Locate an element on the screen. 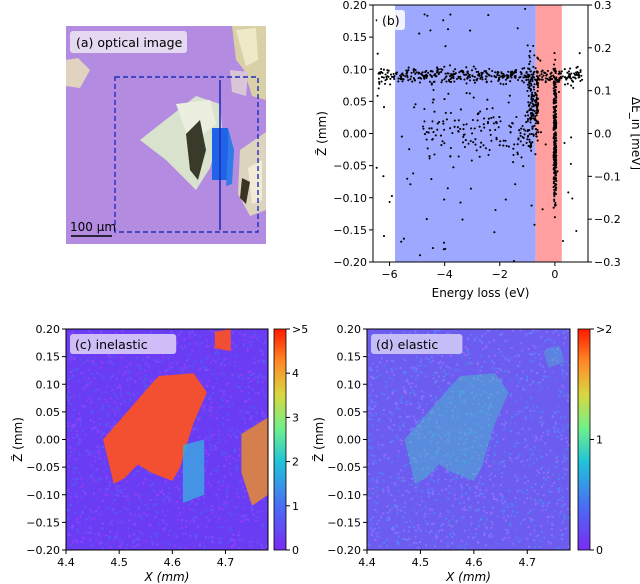  x-tick-label: 4.6 is located at coordinates (474, 562).